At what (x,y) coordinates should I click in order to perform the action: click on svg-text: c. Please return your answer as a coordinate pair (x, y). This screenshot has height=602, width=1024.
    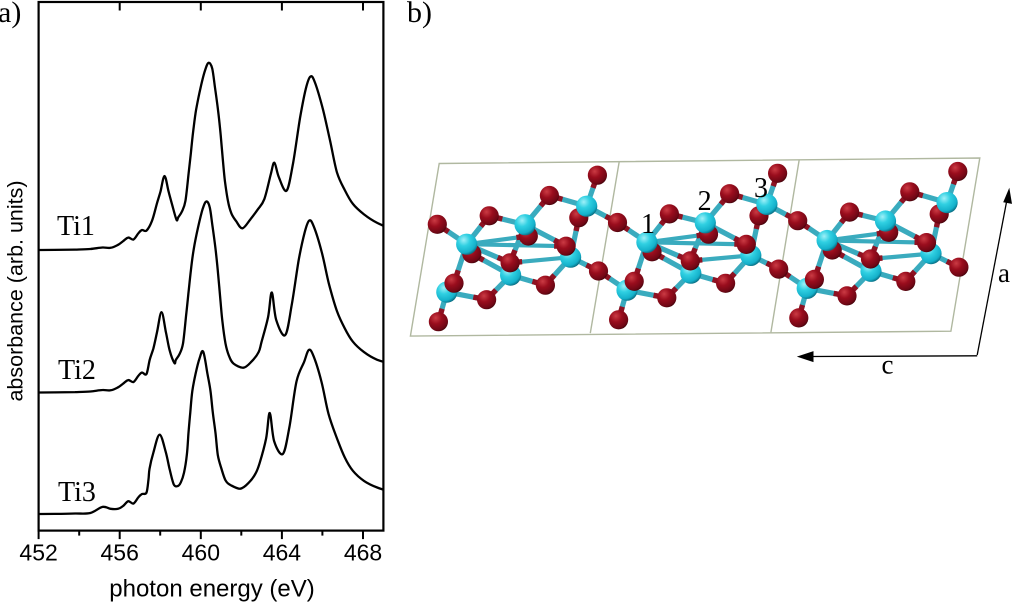
    Looking at the image, I should click on (888, 365).